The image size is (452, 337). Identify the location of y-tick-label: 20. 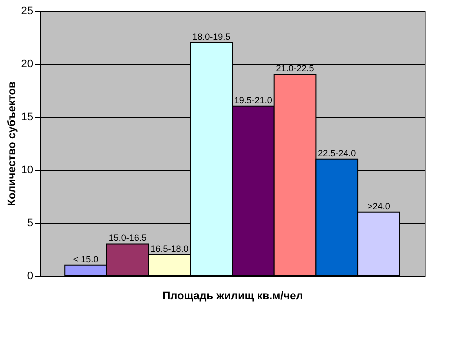
(27, 64).